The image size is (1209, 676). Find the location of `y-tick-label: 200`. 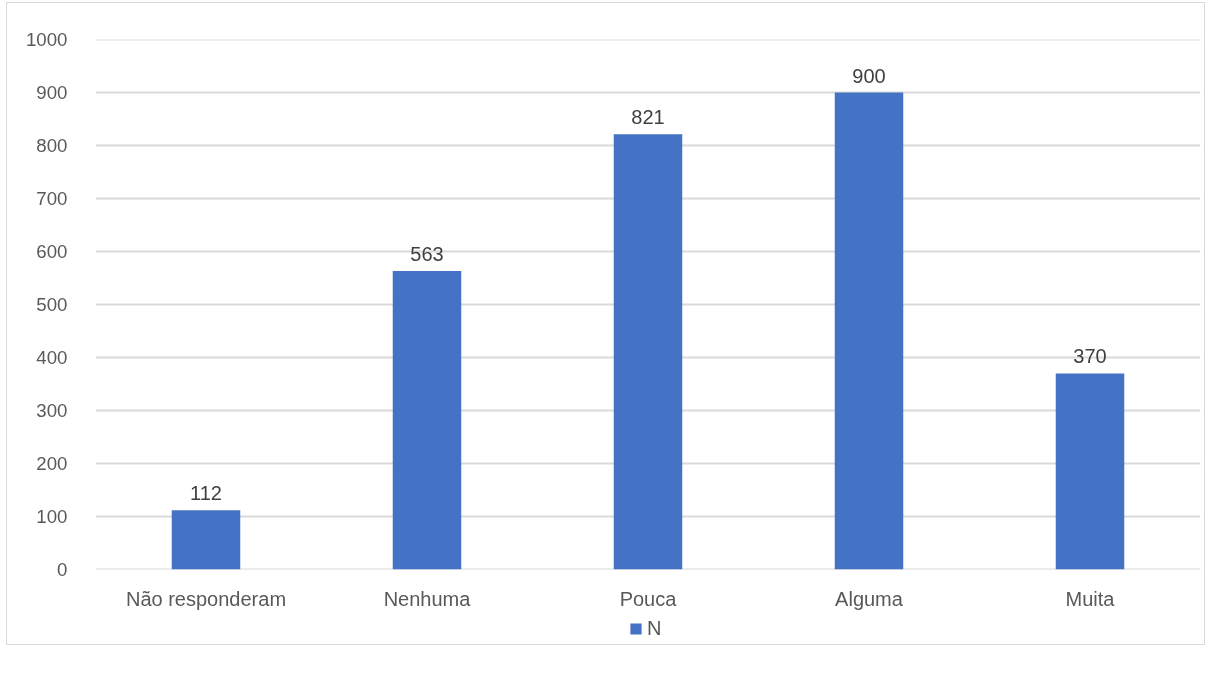

y-tick-label: 200 is located at coordinates (52, 463).